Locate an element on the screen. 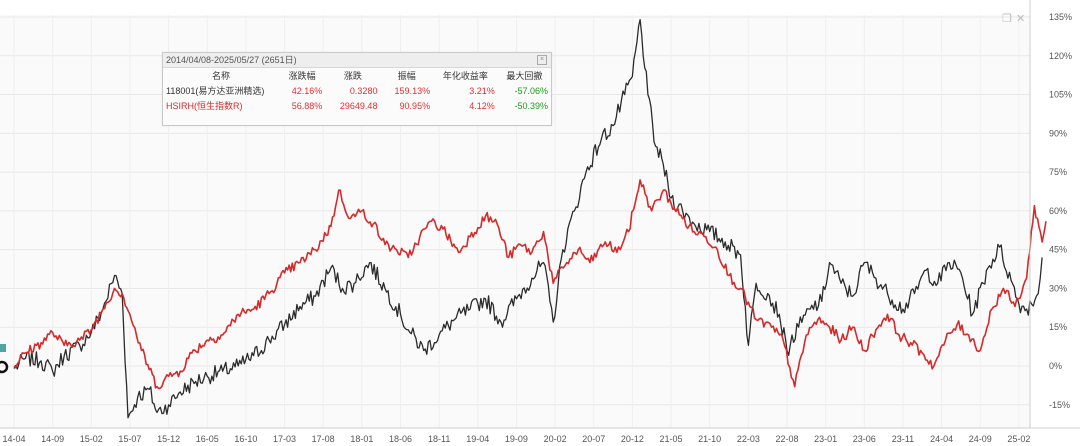 The image size is (1080, 446). x-tick-label: 14-09 is located at coordinates (52, 439).